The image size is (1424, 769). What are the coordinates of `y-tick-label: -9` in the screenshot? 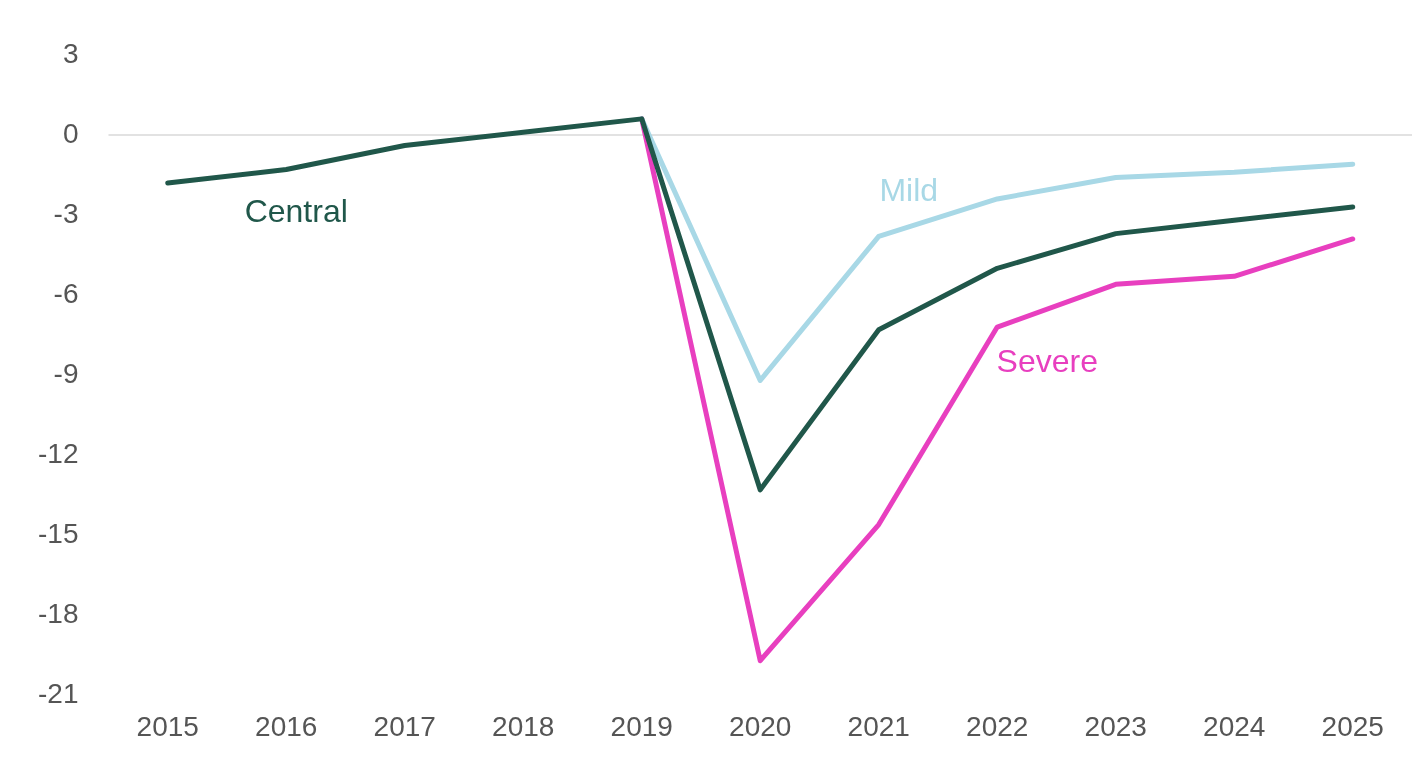 It's located at (66, 373).